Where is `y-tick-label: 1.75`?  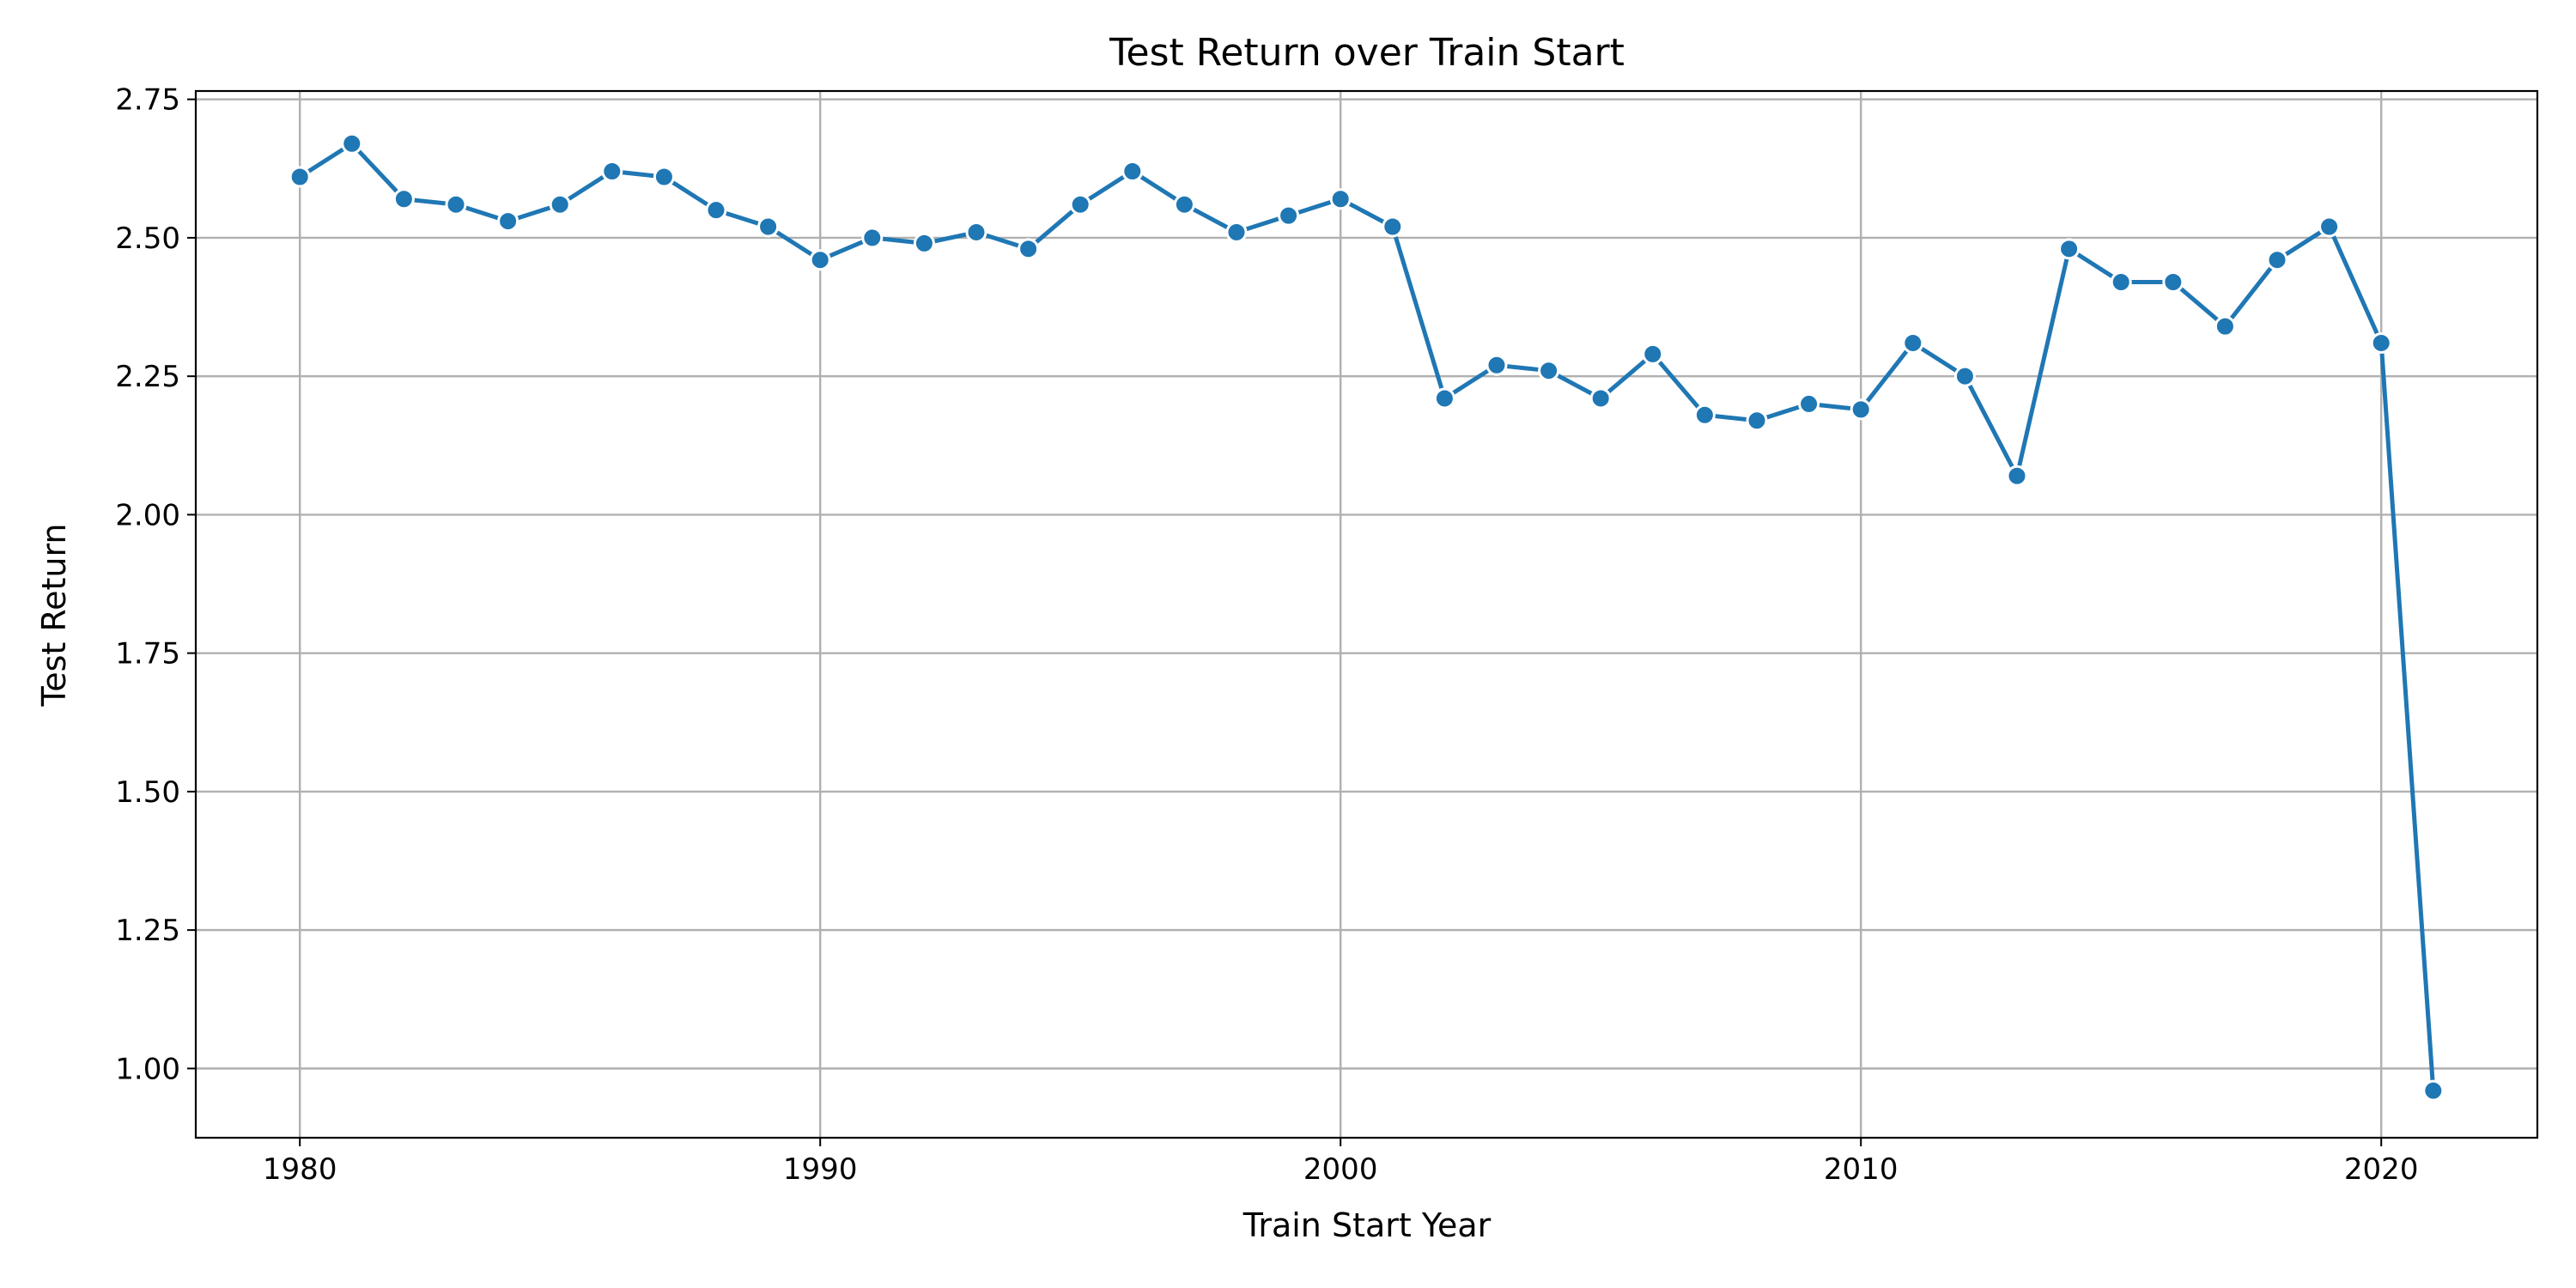 y-tick-label: 1.75 is located at coordinates (148, 654).